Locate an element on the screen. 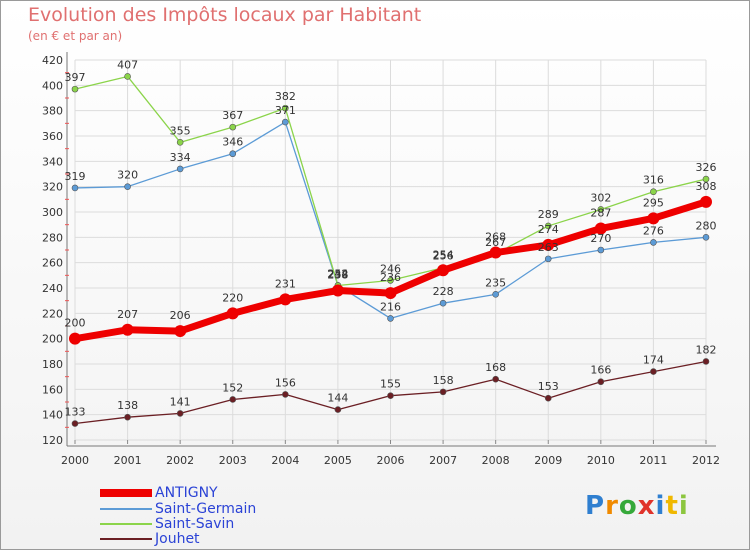  legend-label-antigny: ANTIGNY is located at coordinates (186, 492).